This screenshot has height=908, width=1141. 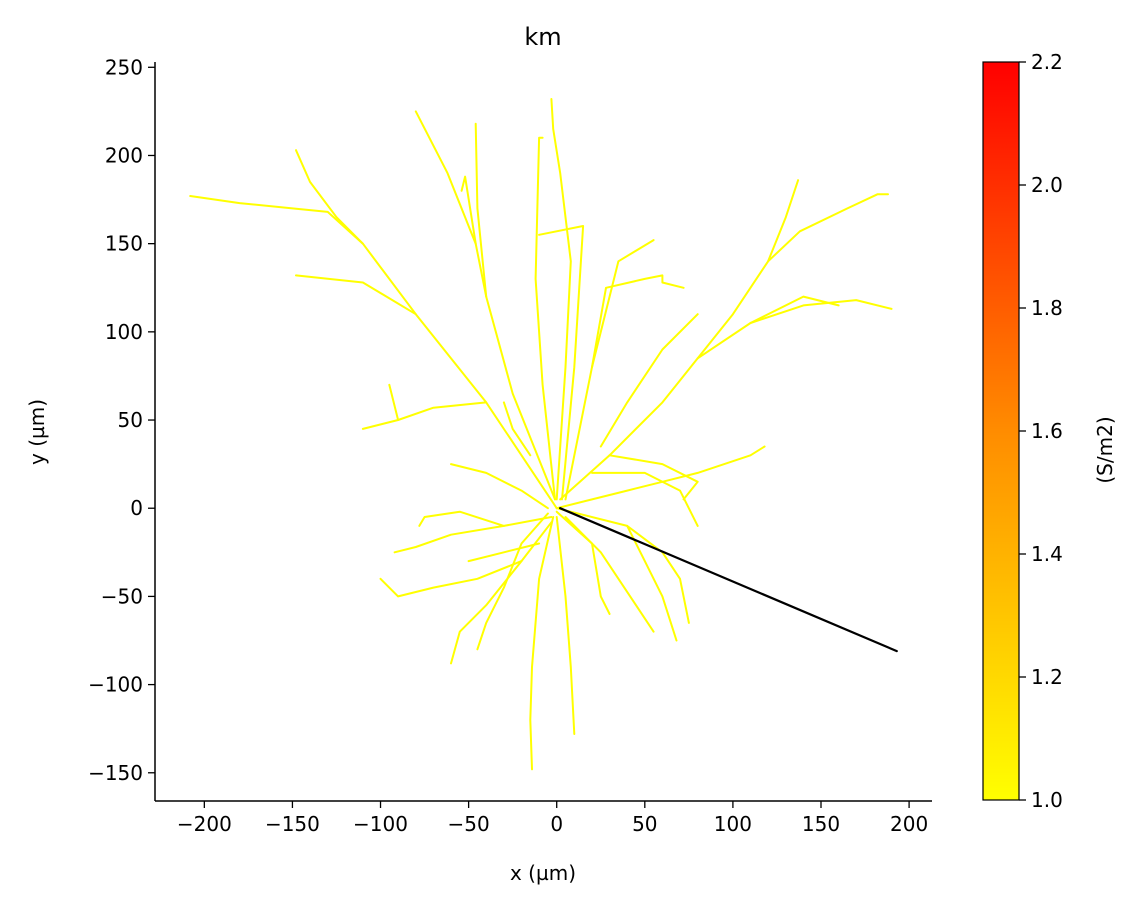 What do you see at coordinates (1047, 308) in the screenshot?
I see `colorbar-tick-label: 1.8` at bounding box center [1047, 308].